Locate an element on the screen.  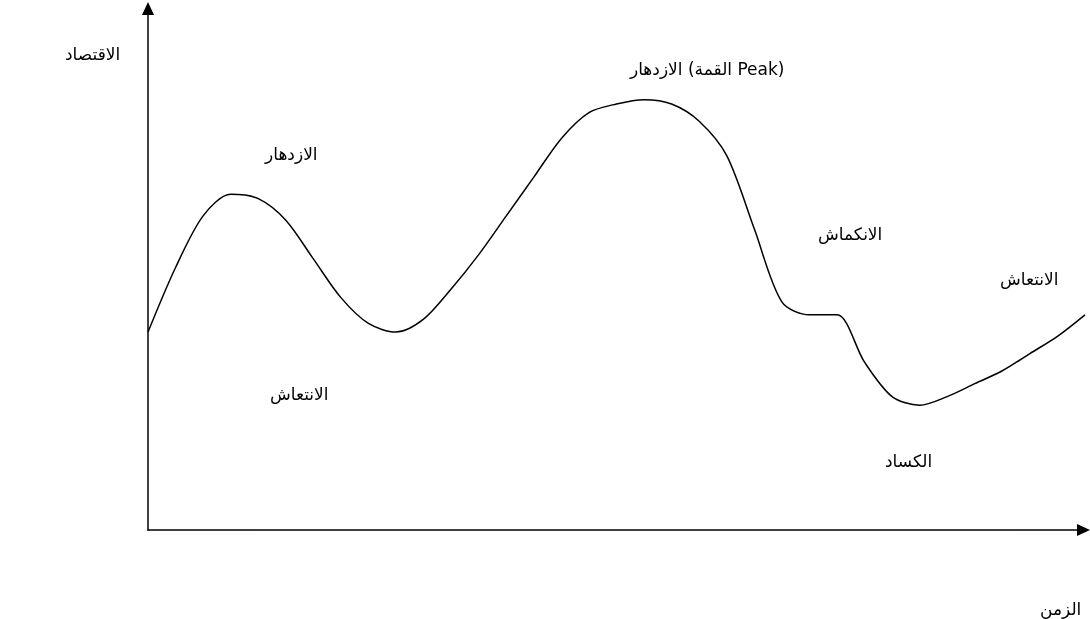
annotation: الانكماش is located at coordinates (850, 233).